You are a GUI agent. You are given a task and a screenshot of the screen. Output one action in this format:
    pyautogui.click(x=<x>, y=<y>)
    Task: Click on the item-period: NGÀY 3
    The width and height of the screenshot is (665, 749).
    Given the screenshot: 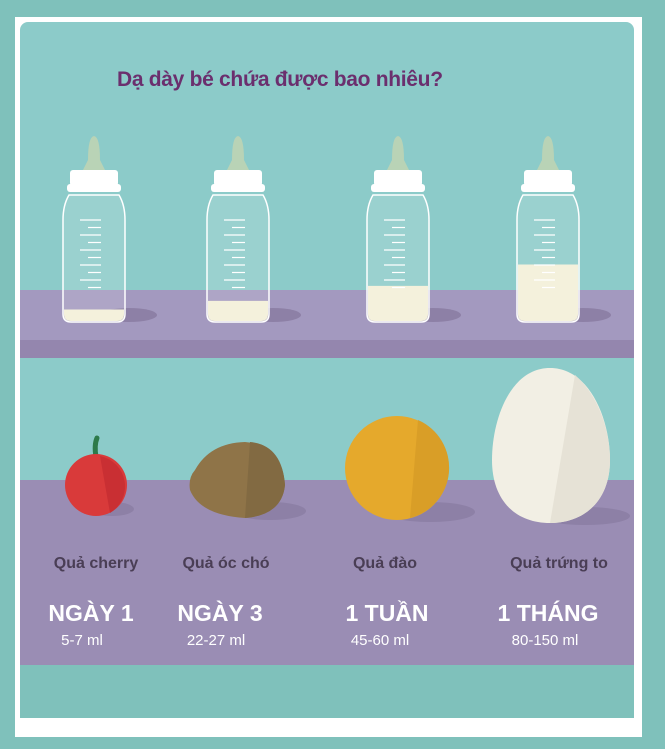 What is the action you would take?
    pyautogui.click(x=220, y=613)
    